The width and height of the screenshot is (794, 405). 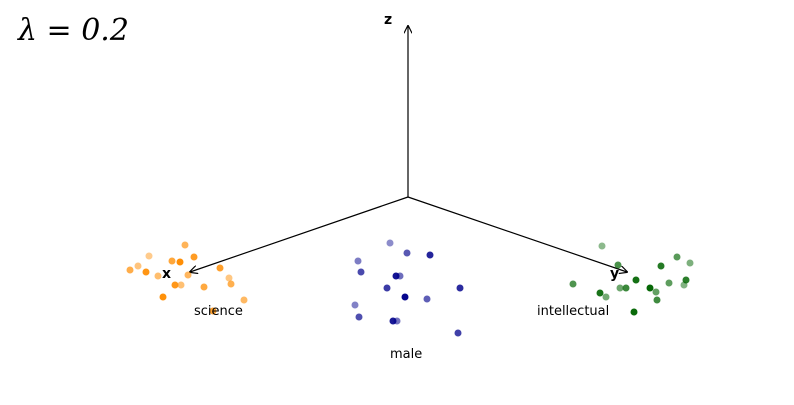 I want to click on lambda-label: λ = 0.2, so click(x=73, y=30).